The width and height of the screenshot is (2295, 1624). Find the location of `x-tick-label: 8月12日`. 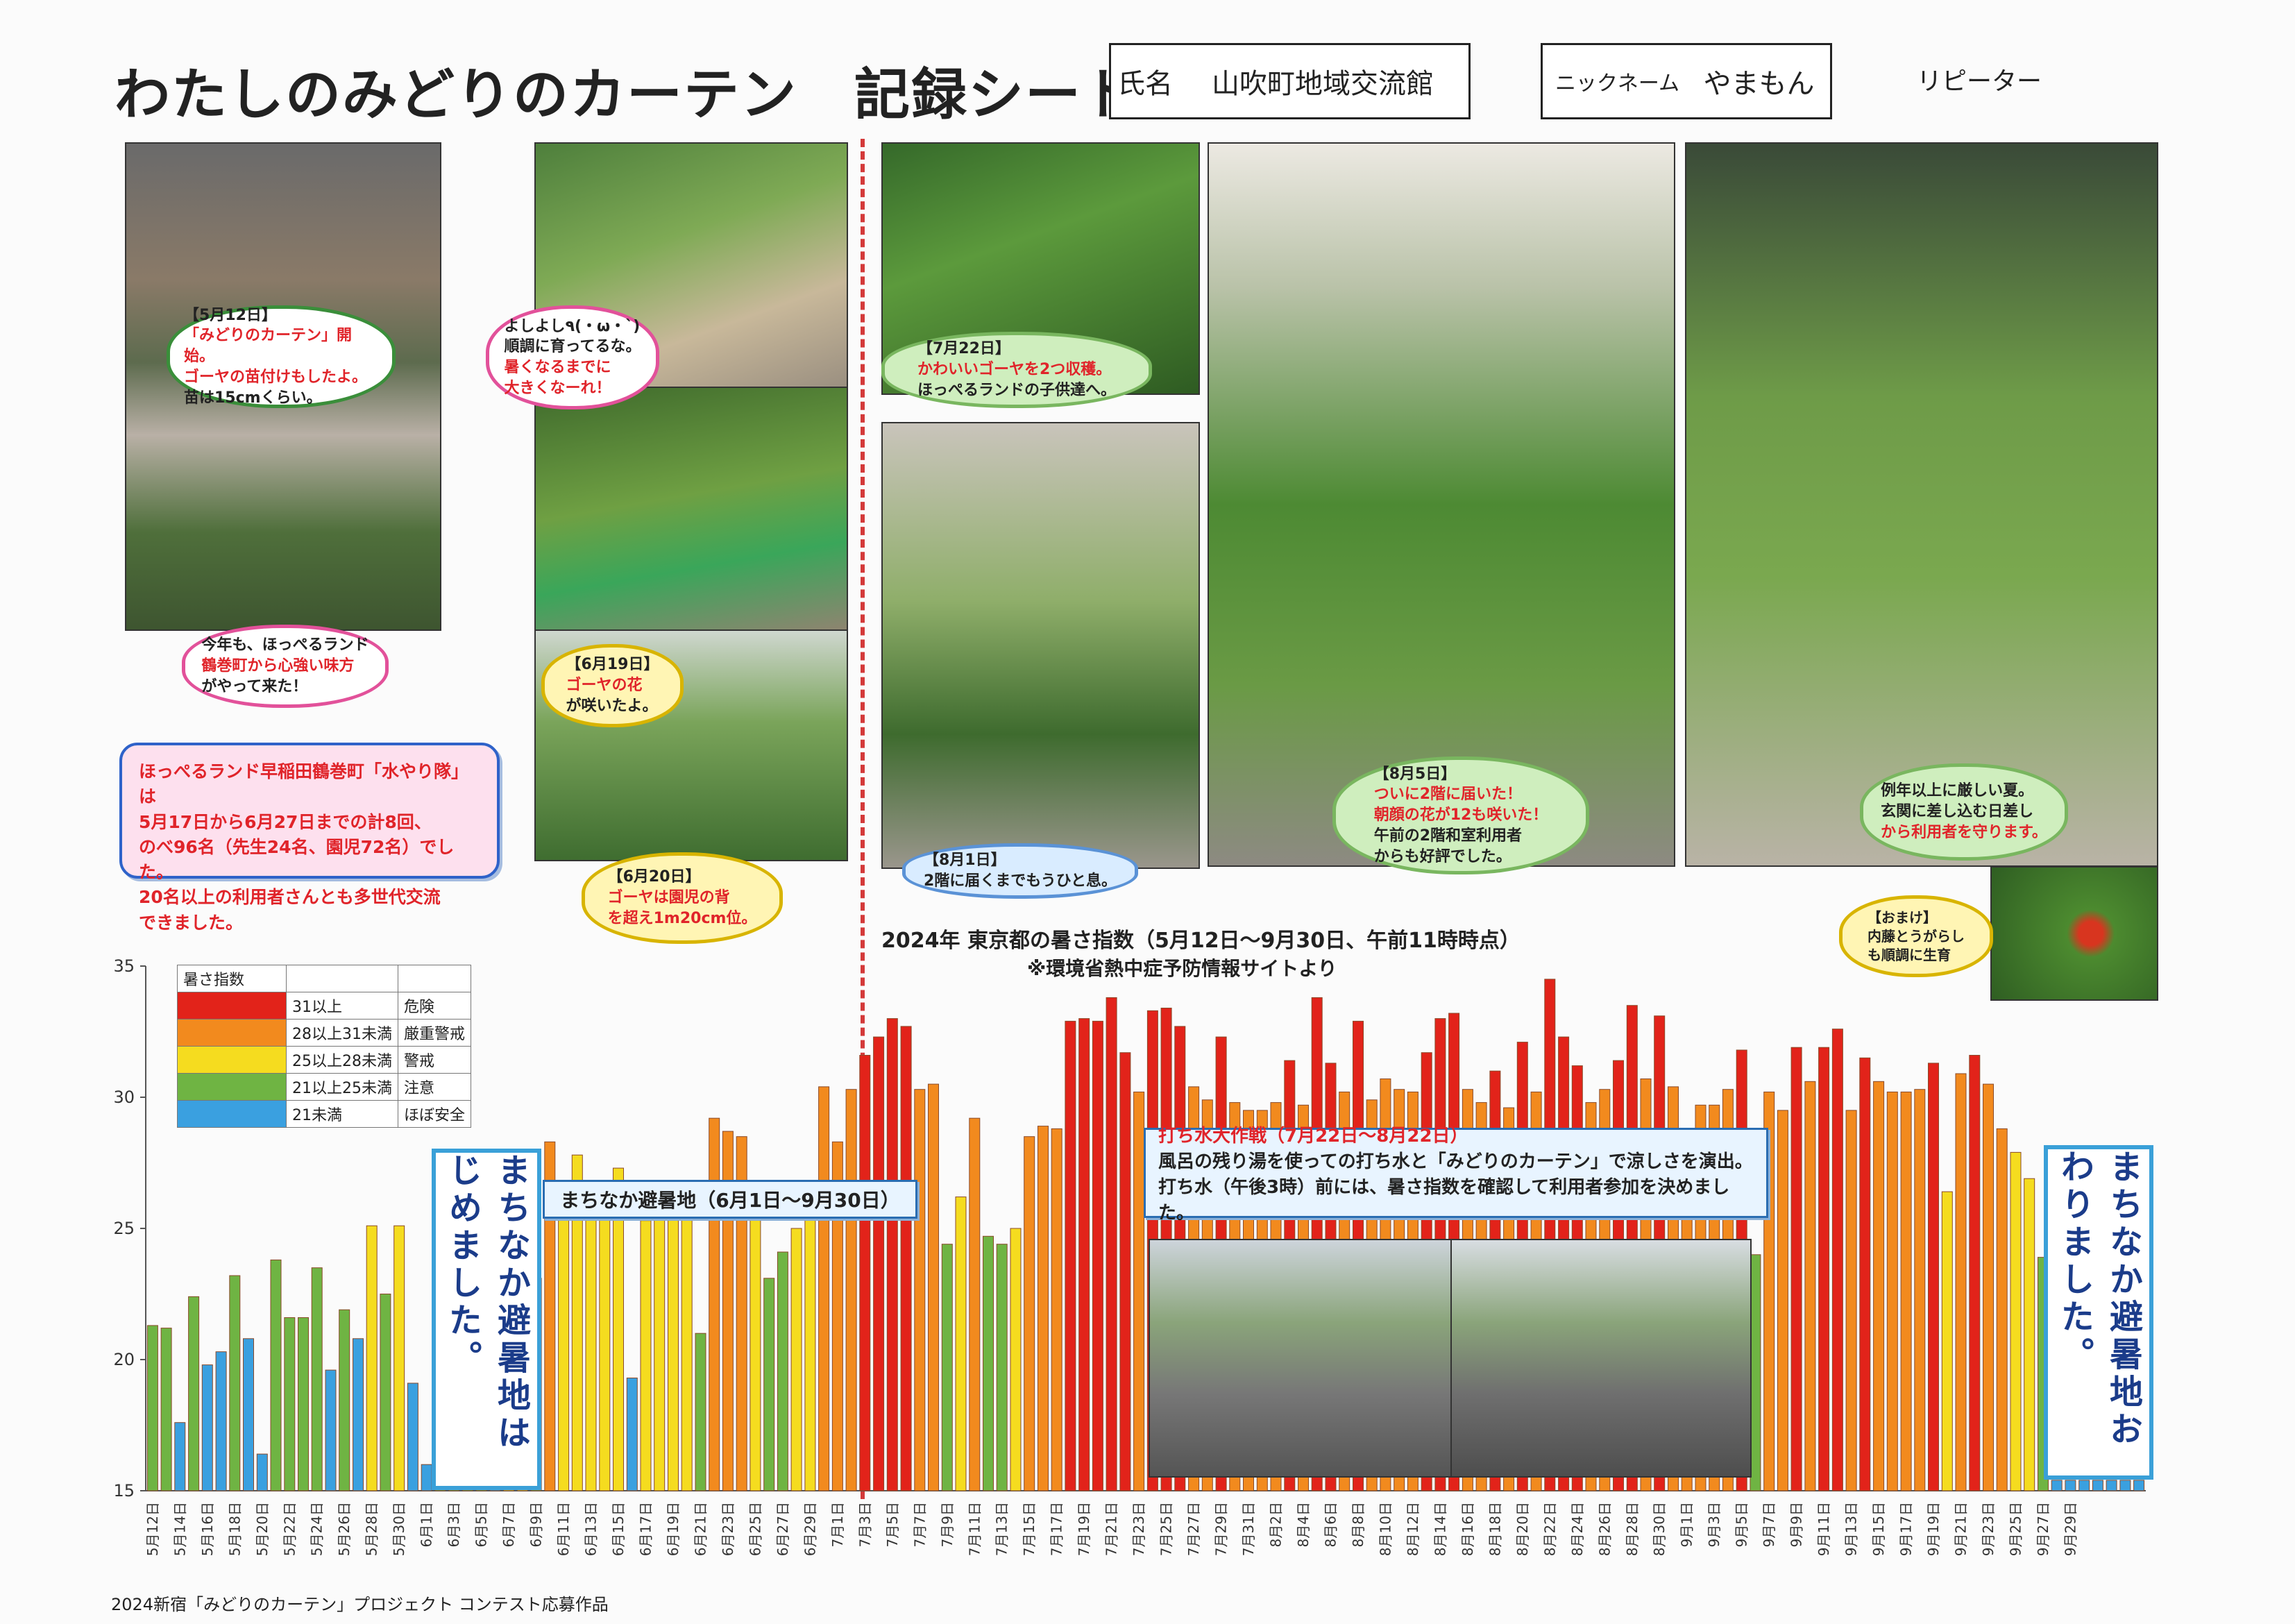

x-tick-label: 8月12日 is located at coordinates (1413, 1529).